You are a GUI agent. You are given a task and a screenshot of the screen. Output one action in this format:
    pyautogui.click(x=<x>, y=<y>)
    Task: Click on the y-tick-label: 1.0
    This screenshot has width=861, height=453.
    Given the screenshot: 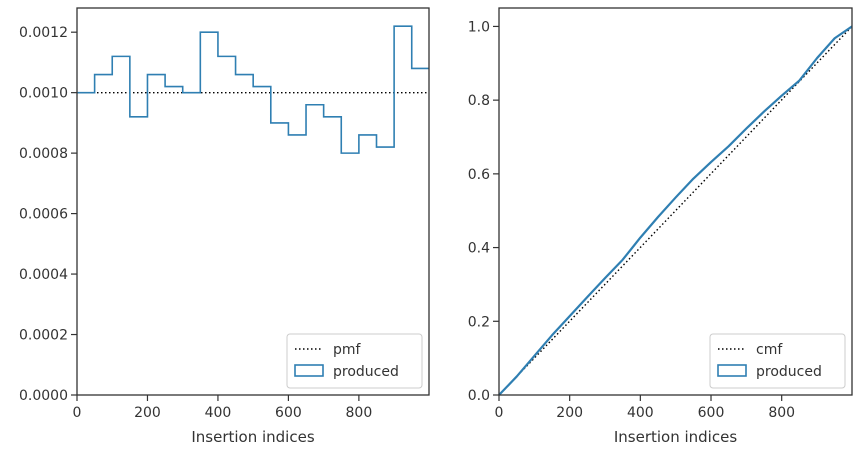 What is the action you would take?
    pyautogui.click(x=479, y=27)
    